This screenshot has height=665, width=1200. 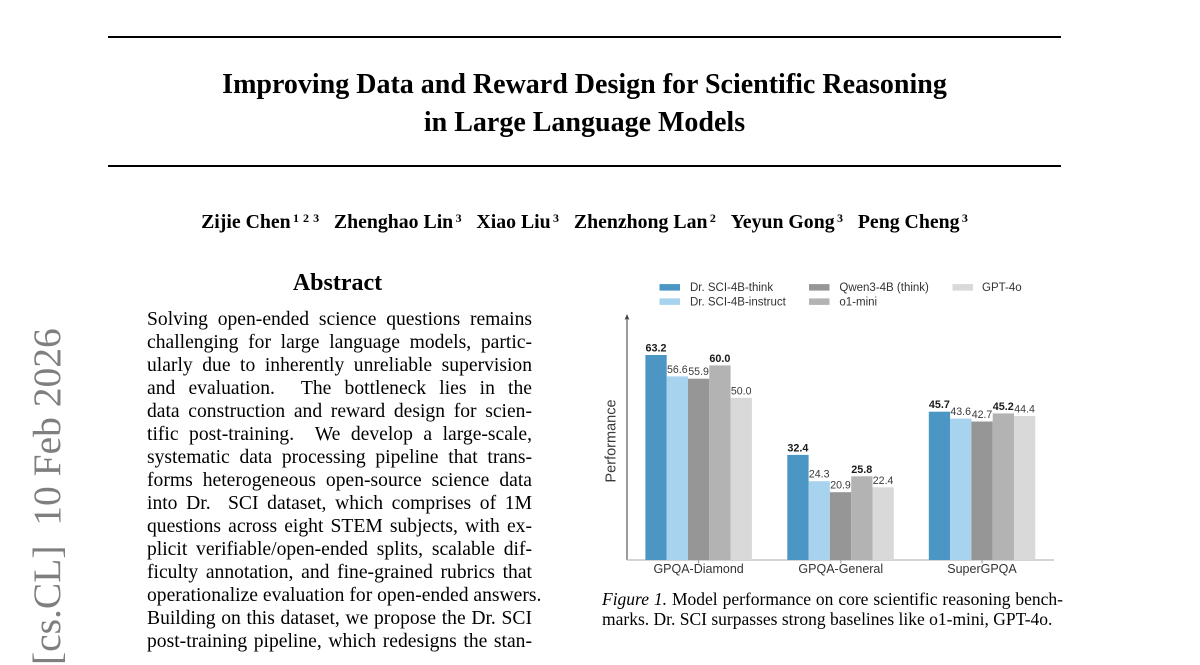 What do you see at coordinates (883, 481) in the screenshot?
I see `svg-text: 22.4` at bounding box center [883, 481].